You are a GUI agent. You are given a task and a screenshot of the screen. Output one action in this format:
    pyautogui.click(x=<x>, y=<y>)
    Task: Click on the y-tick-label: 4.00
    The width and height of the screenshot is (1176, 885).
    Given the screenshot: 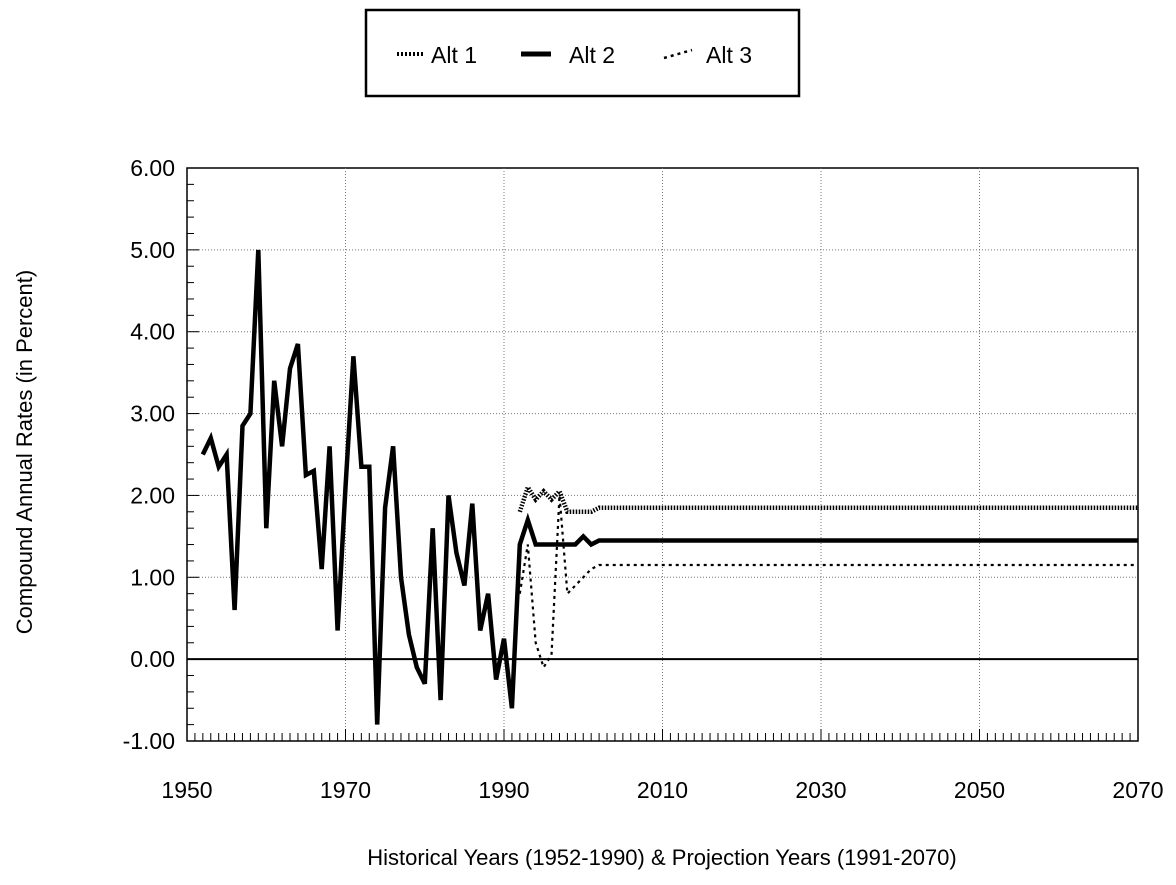 What is the action you would take?
    pyautogui.click(x=152, y=332)
    